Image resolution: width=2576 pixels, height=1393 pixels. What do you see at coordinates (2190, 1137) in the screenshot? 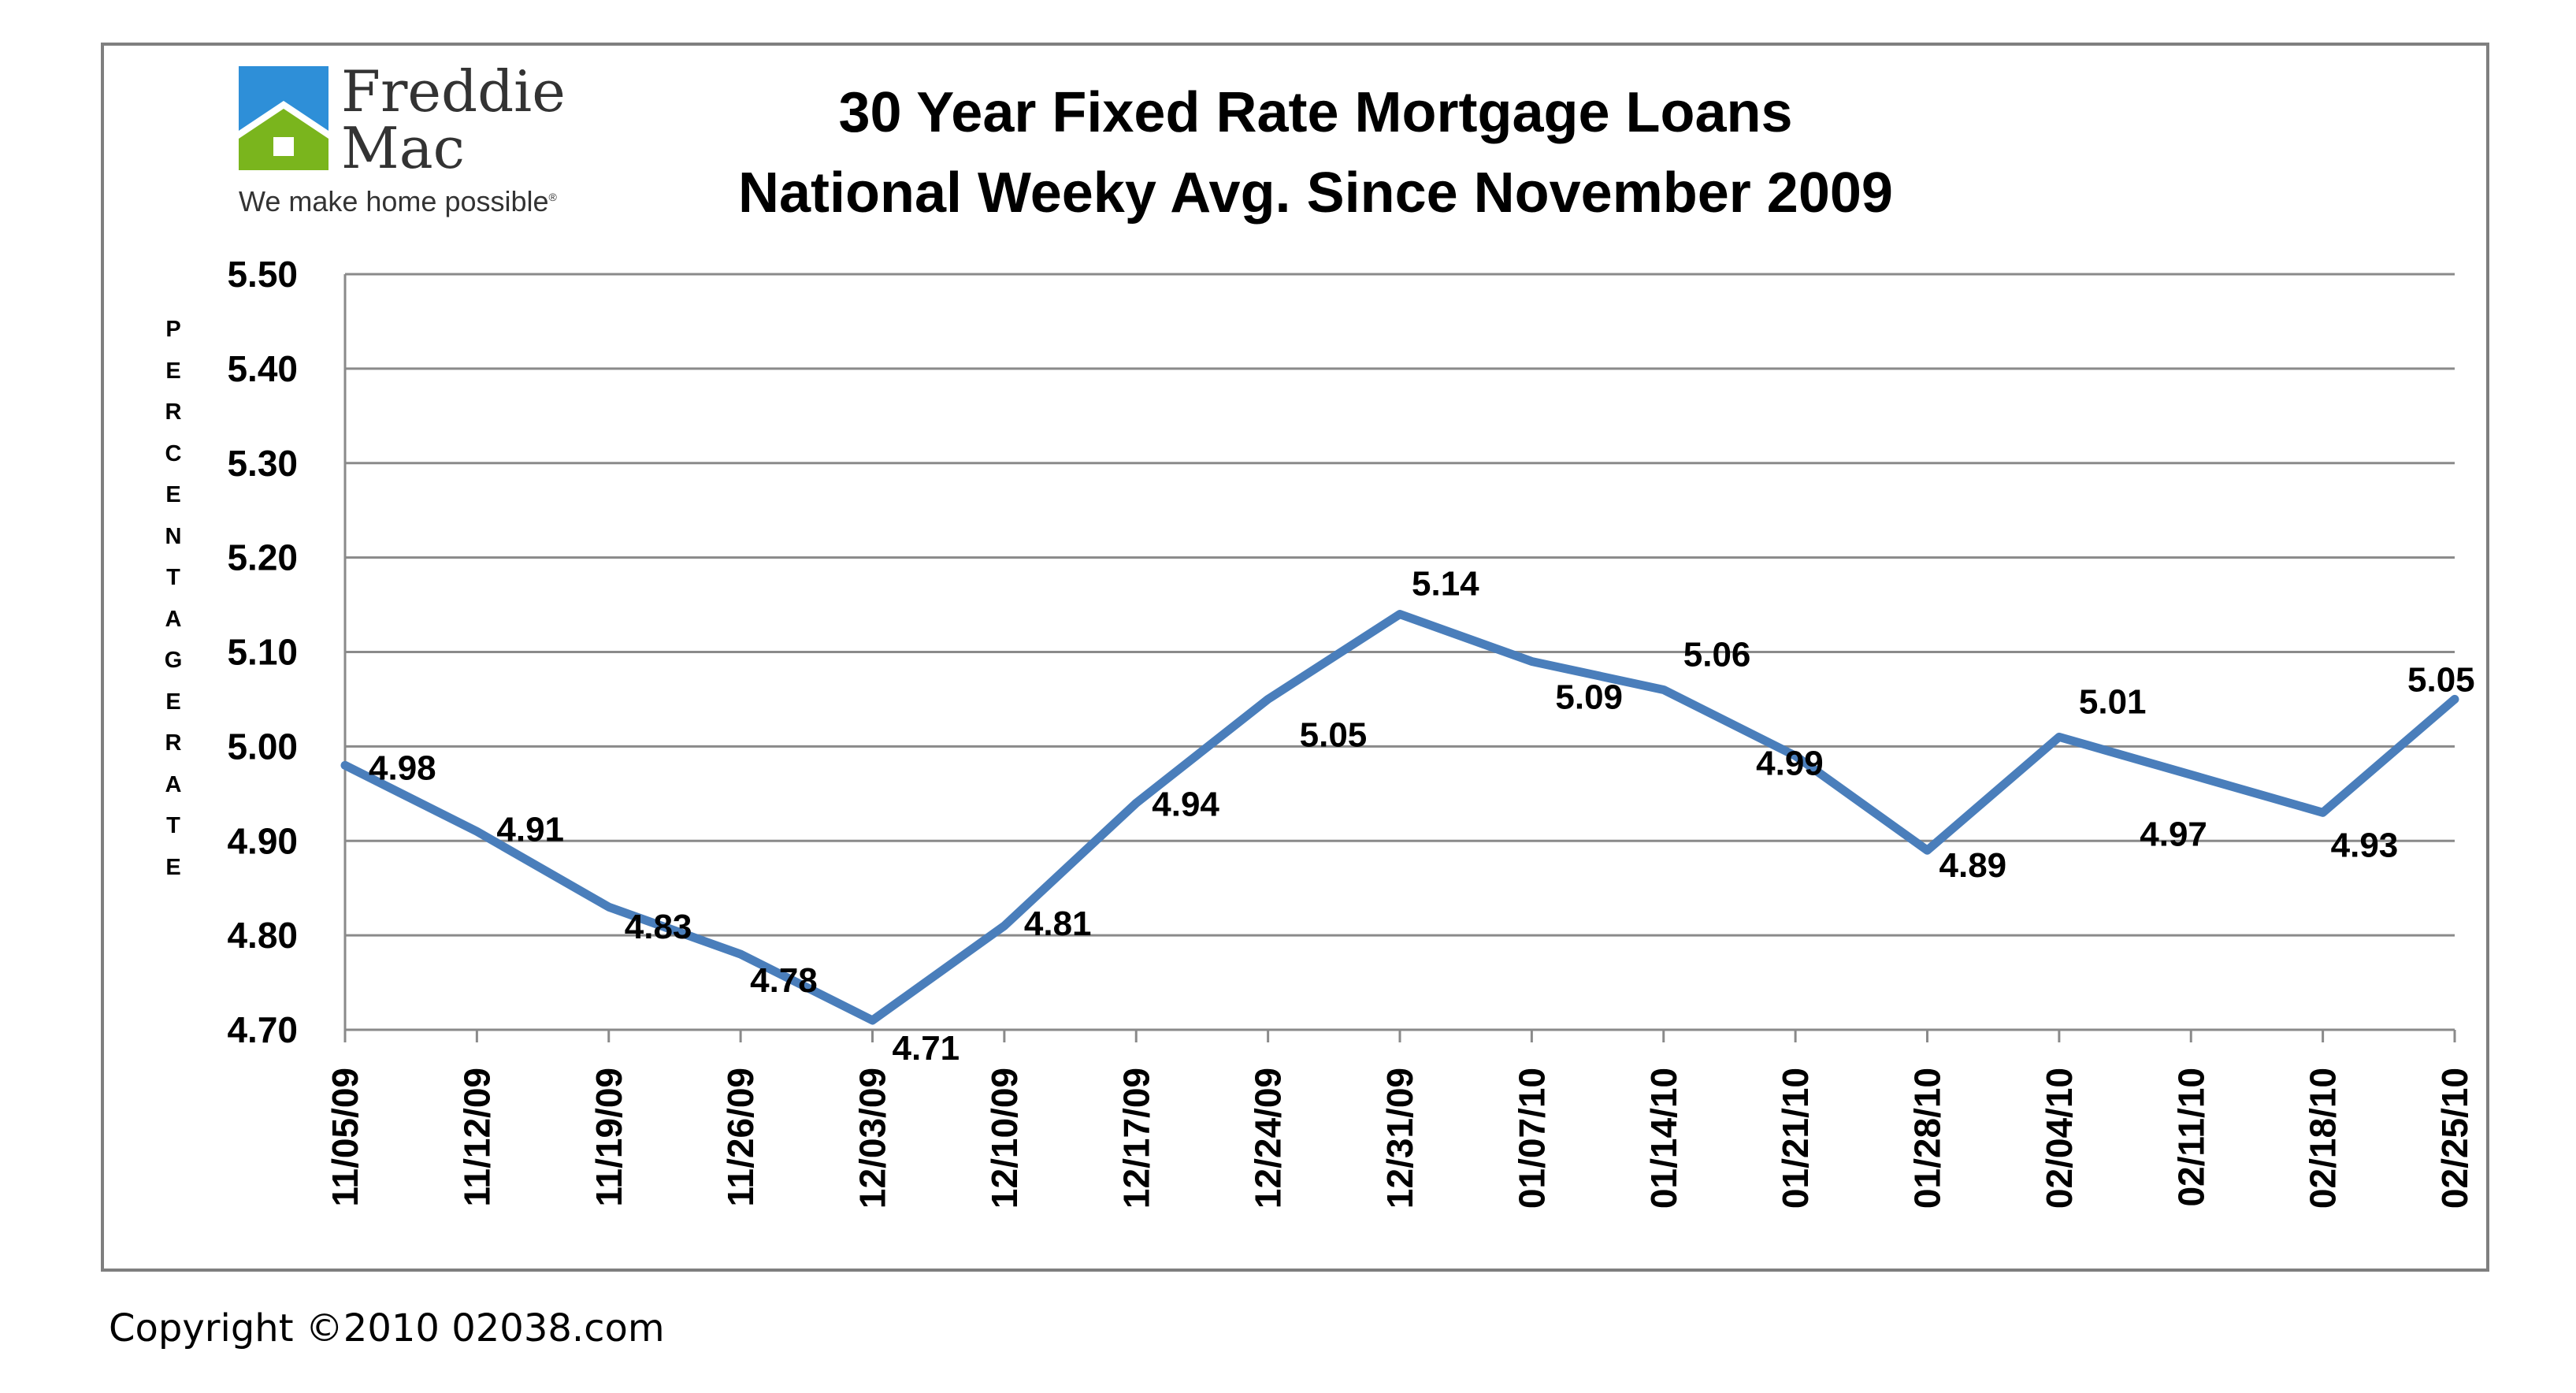
I see `x-tick-label: 02/11/10` at bounding box center [2190, 1137].